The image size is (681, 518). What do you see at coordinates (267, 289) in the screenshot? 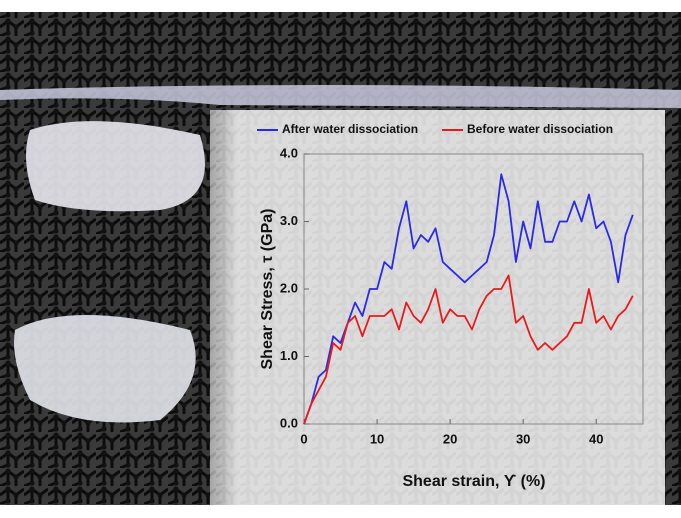
I see `y-axis-title: Shear Stress, τ (GPa)` at bounding box center [267, 289].